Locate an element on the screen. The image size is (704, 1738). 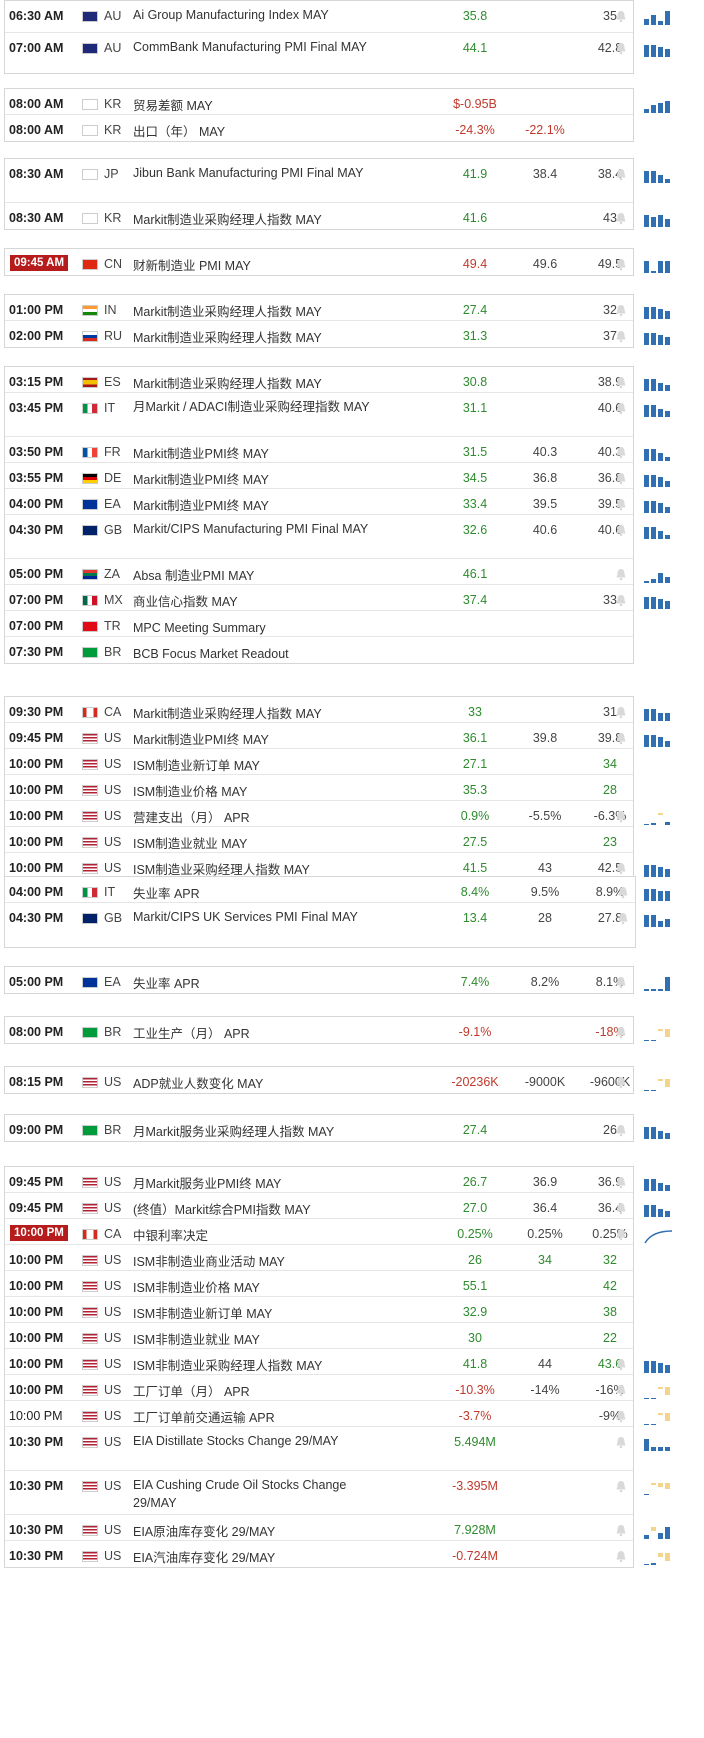
event-row: 07:00 PM TR MPC Meeting Summary is located at coordinates (319, 624).